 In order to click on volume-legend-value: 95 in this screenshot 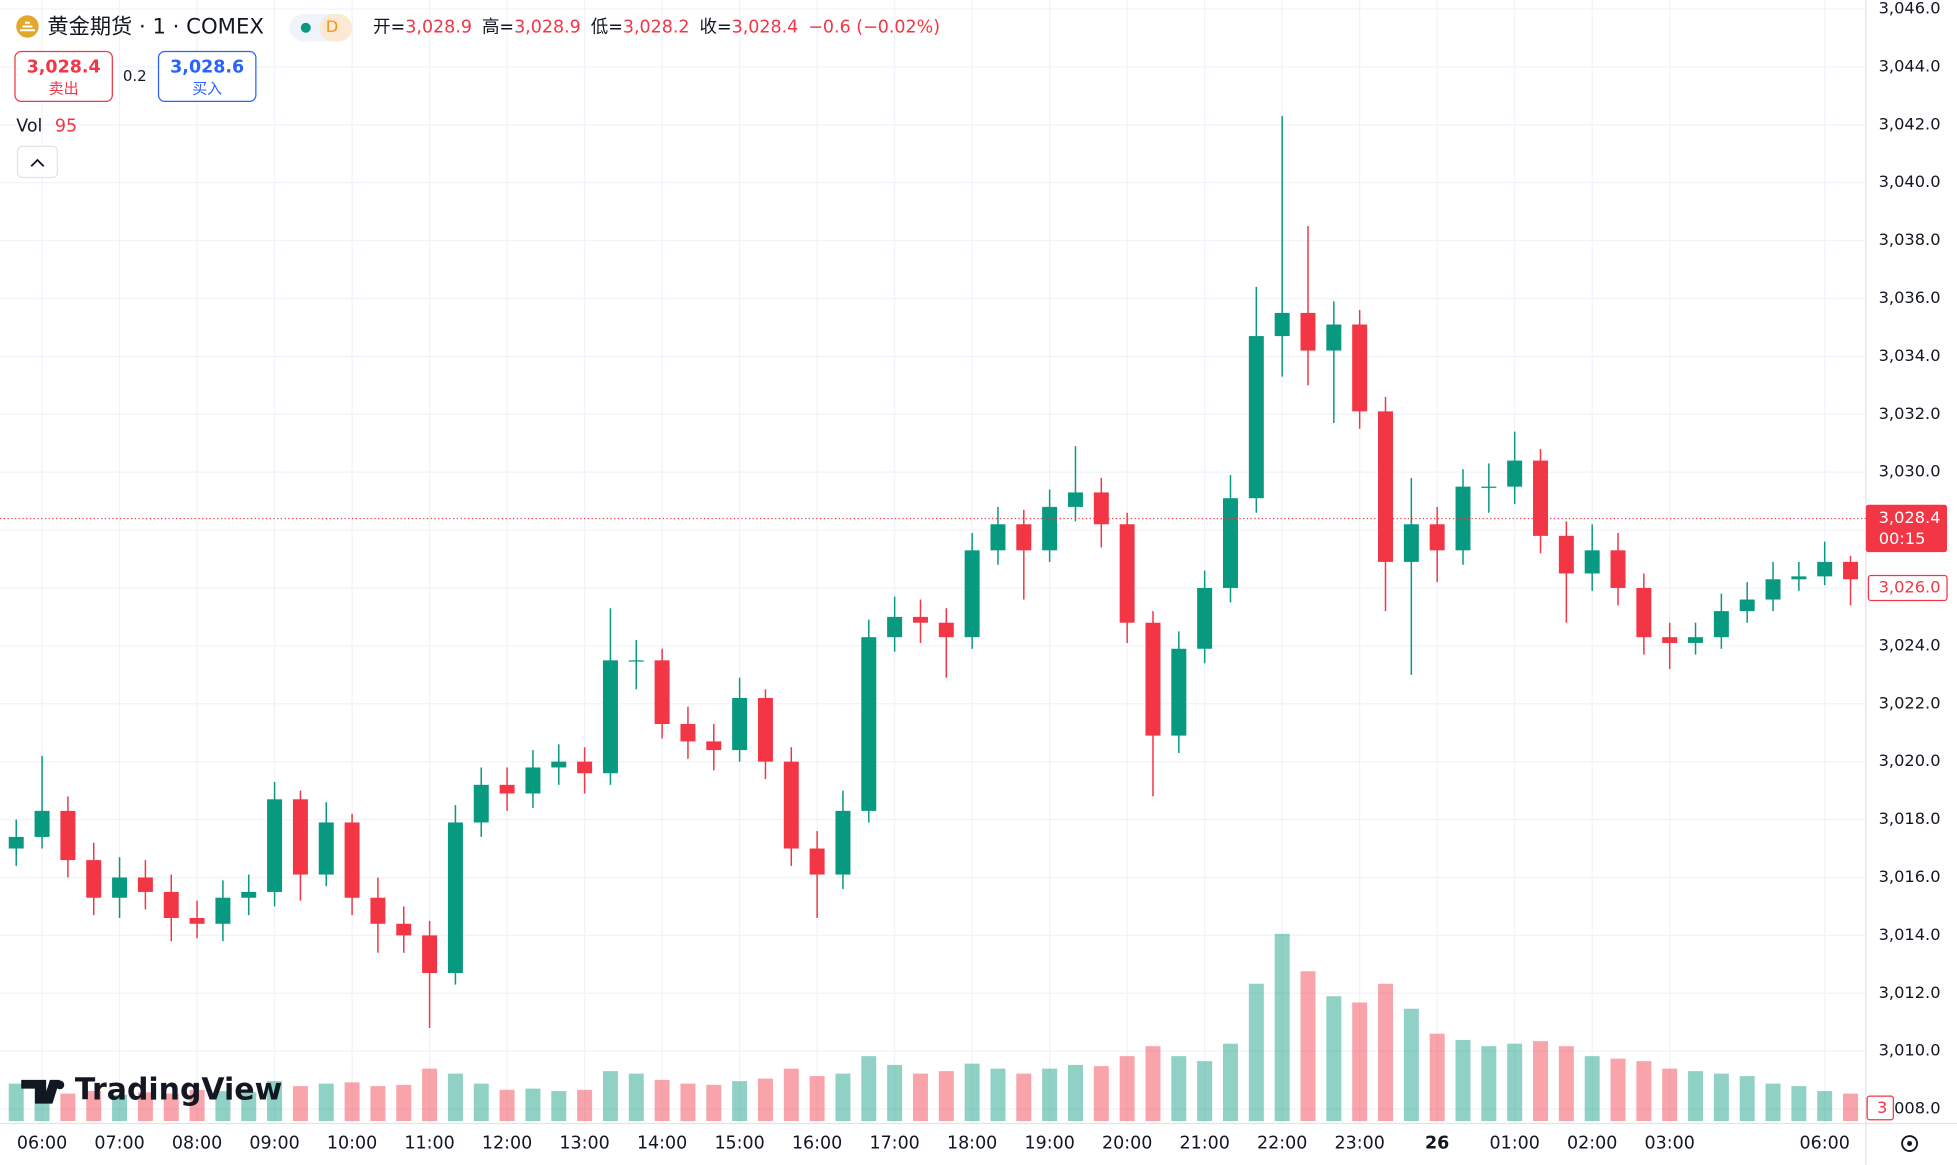, I will do `click(66, 126)`.